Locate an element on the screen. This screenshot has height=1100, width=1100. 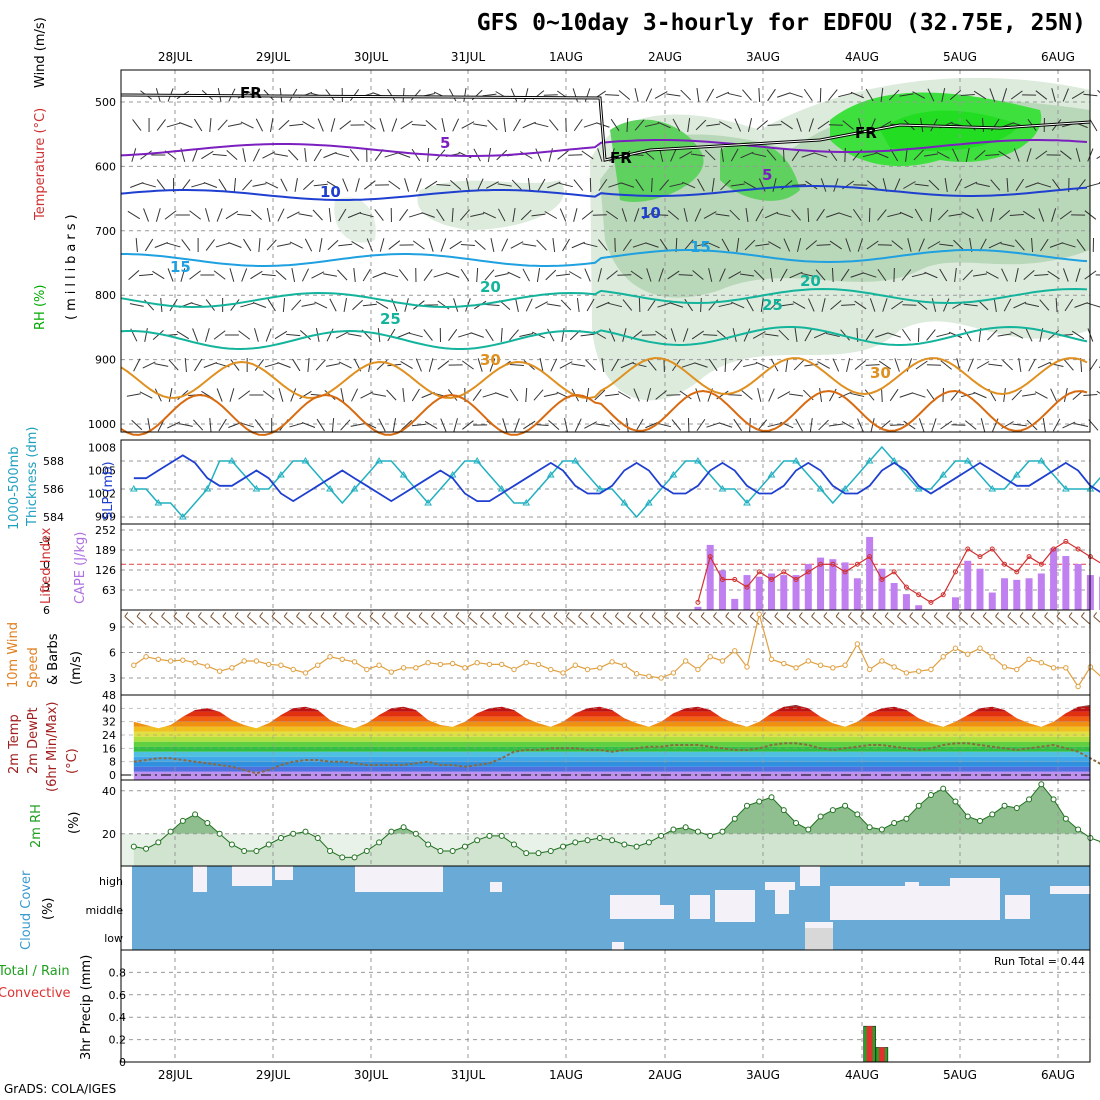
ytick-pressure: 500 is located at coordinates (105, 102).